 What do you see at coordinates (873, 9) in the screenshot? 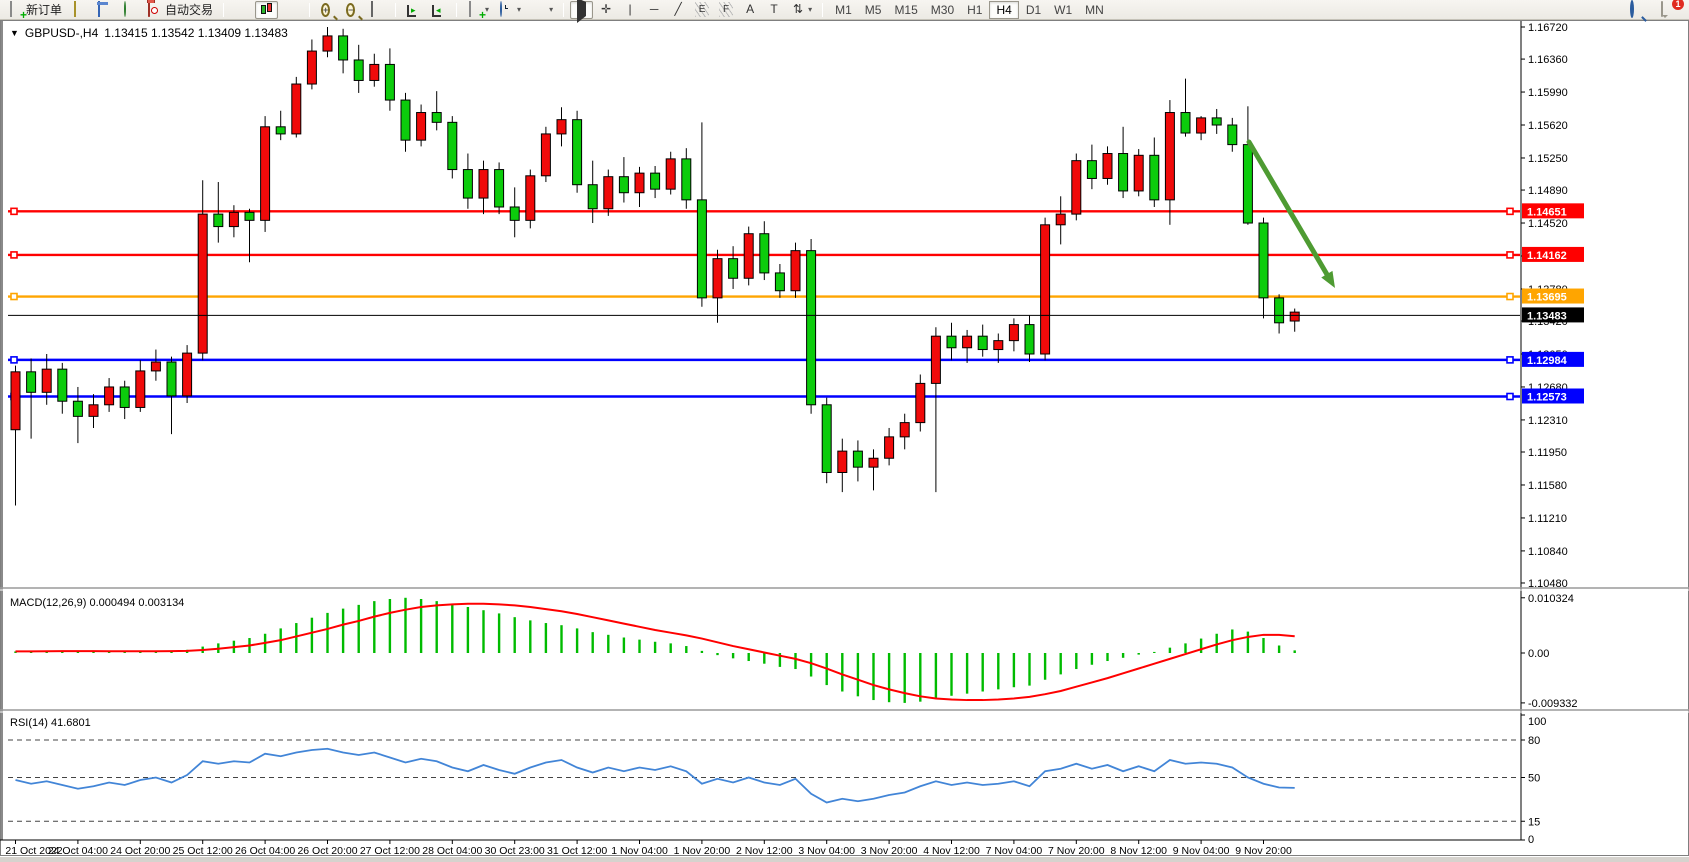
I see `timeframe-button-m5: M5` at bounding box center [873, 9].